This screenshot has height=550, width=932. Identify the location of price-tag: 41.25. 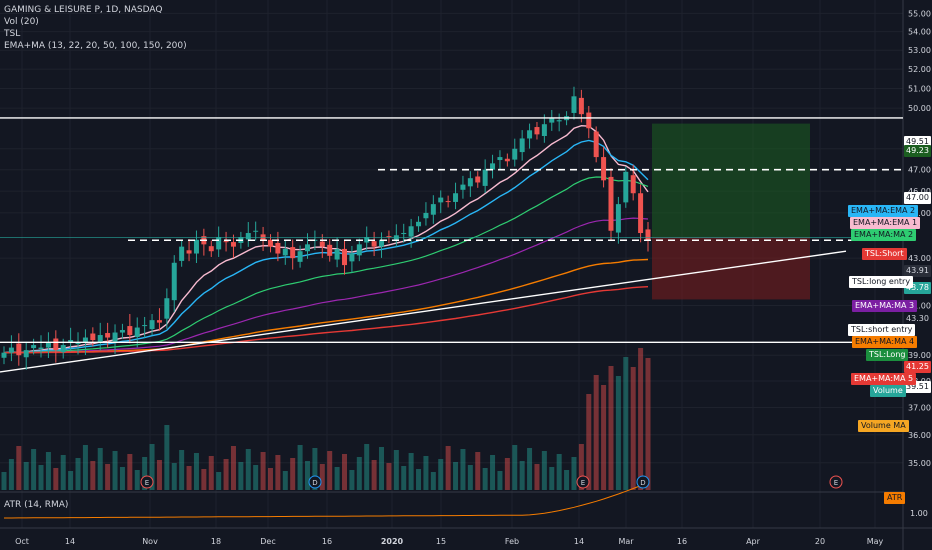
(917, 367).